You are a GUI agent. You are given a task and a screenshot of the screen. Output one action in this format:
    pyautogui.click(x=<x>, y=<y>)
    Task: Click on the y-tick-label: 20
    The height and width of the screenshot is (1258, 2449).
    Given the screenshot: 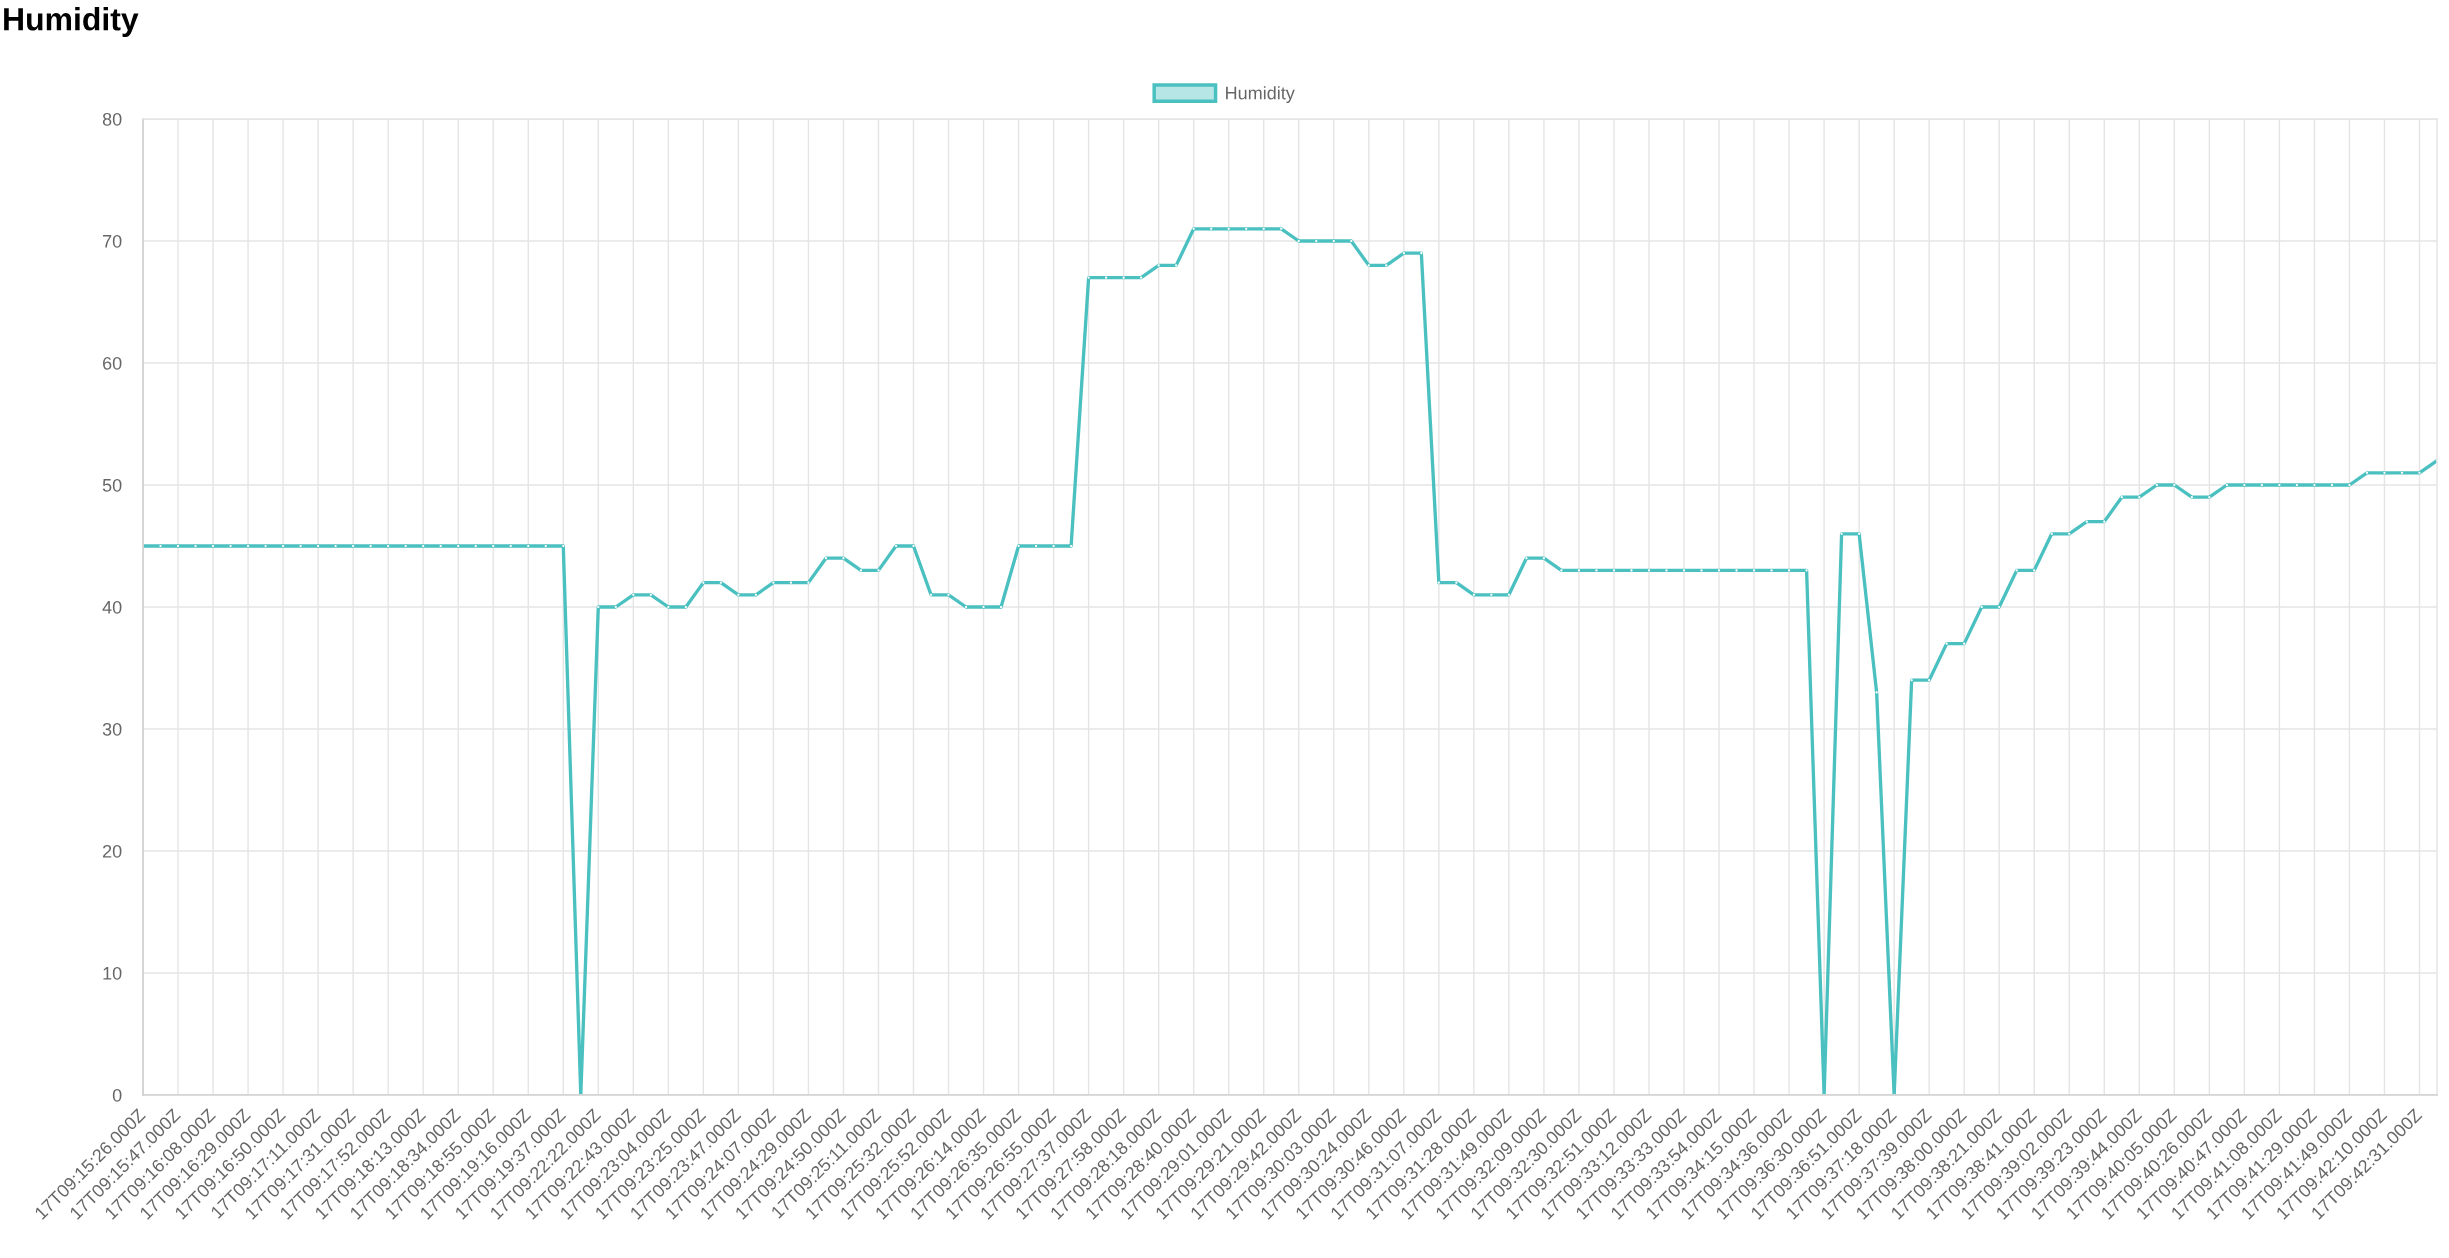 What is the action you would take?
    pyautogui.click(x=112, y=851)
    